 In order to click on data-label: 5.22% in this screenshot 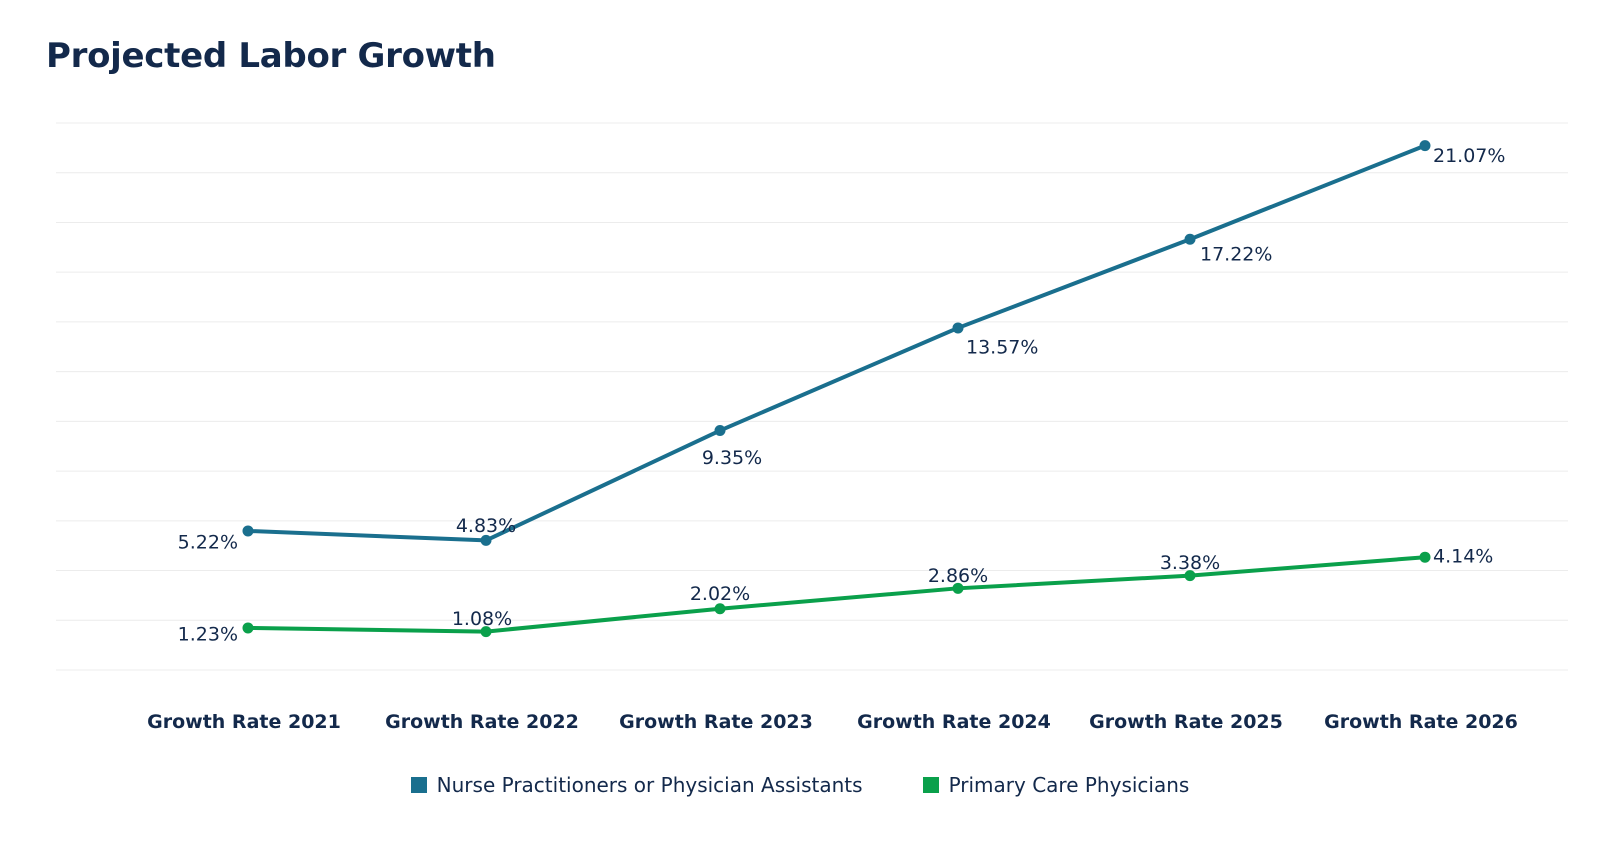, I will do `click(208, 542)`.